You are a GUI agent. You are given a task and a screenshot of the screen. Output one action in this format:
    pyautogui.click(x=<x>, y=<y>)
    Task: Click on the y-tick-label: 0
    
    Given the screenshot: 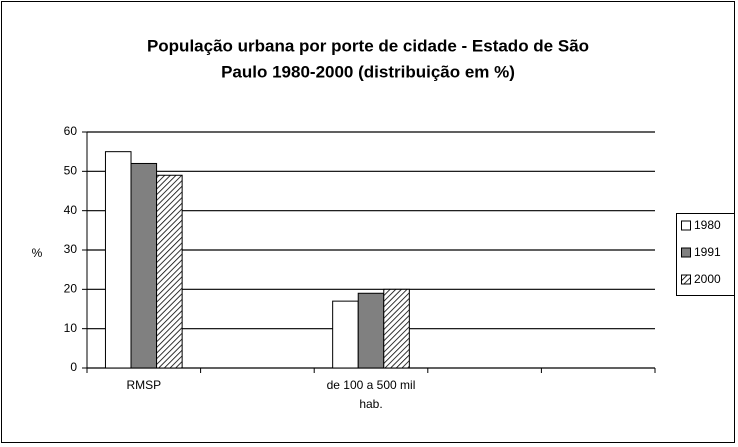 What is the action you would take?
    pyautogui.click(x=73, y=367)
    